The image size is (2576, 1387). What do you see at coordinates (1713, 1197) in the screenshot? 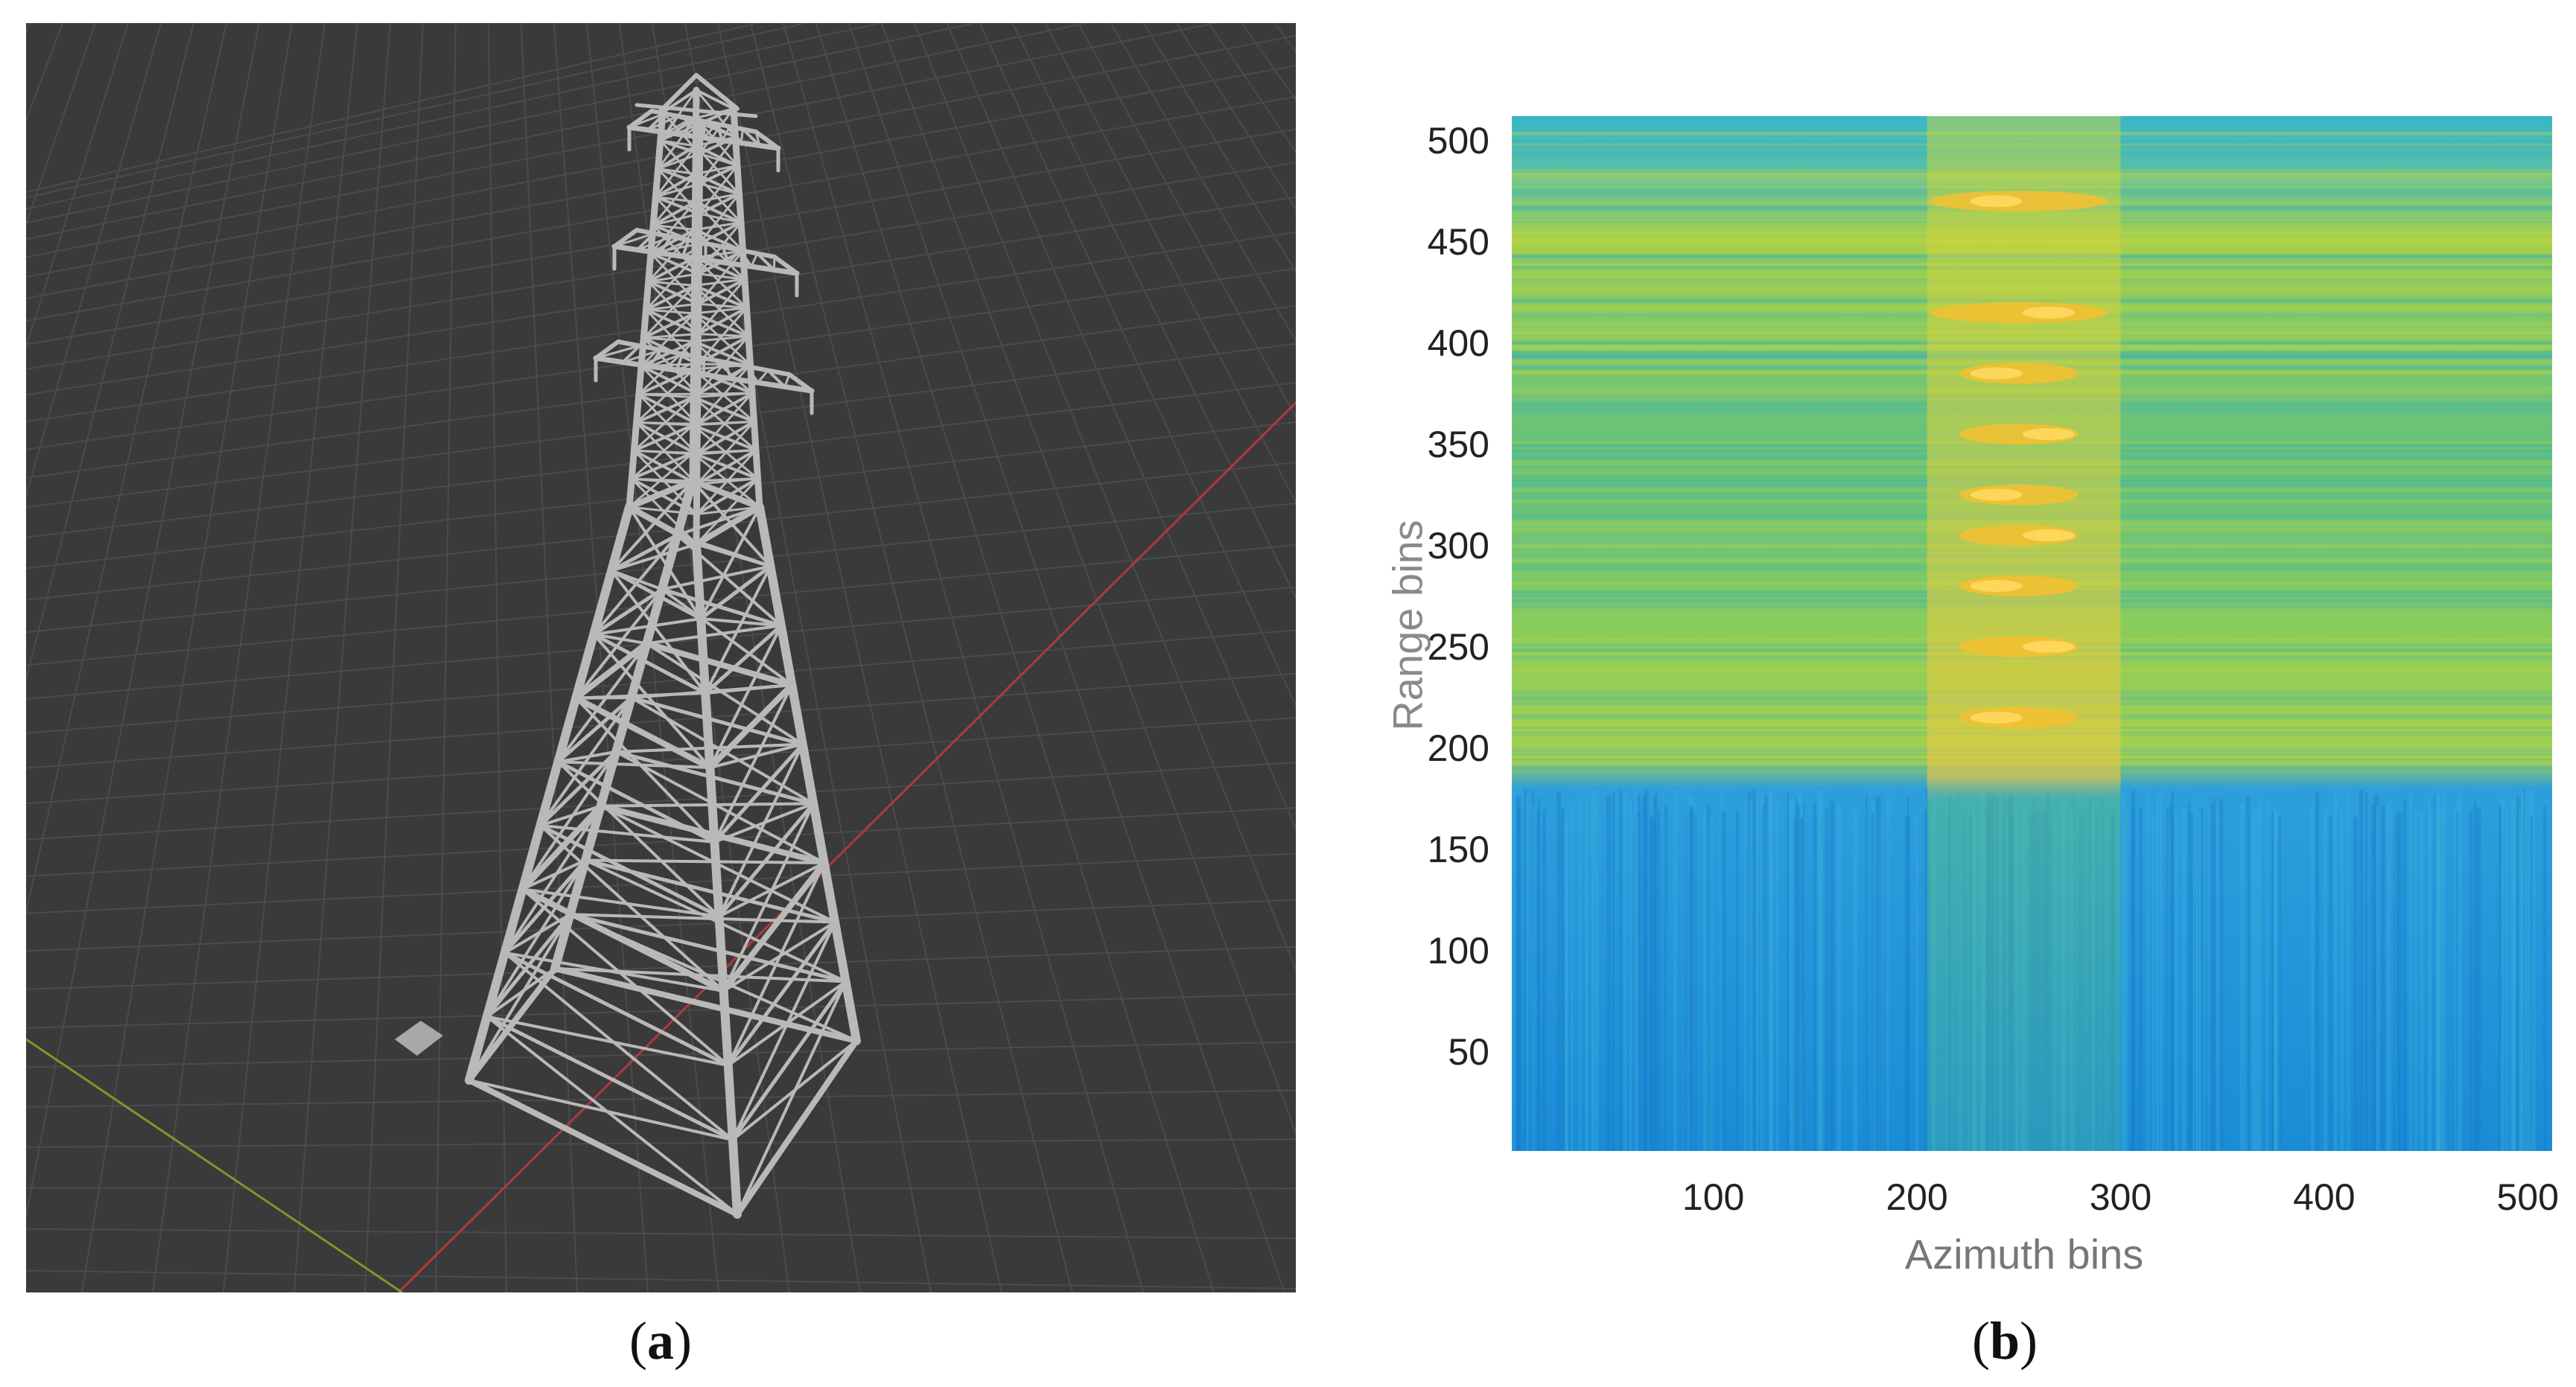
I see `x-tick-label: 100` at bounding box center [1713, 1197].